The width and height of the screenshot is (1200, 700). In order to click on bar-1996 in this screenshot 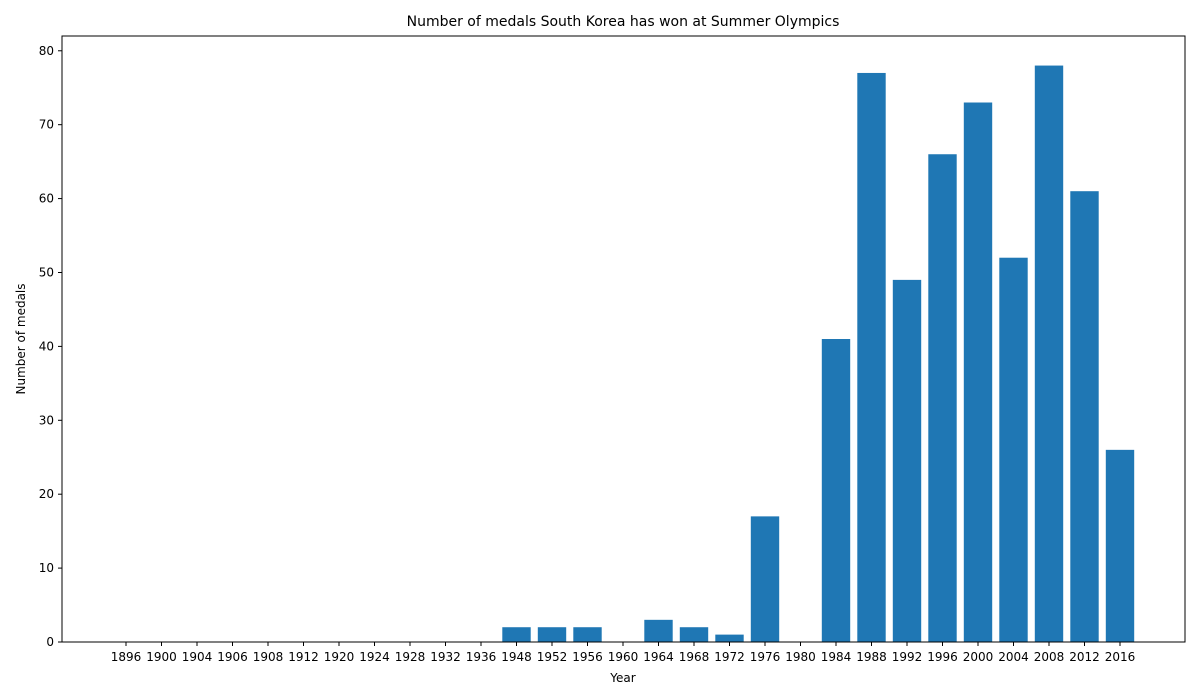, I will do `click(942, 398)`.